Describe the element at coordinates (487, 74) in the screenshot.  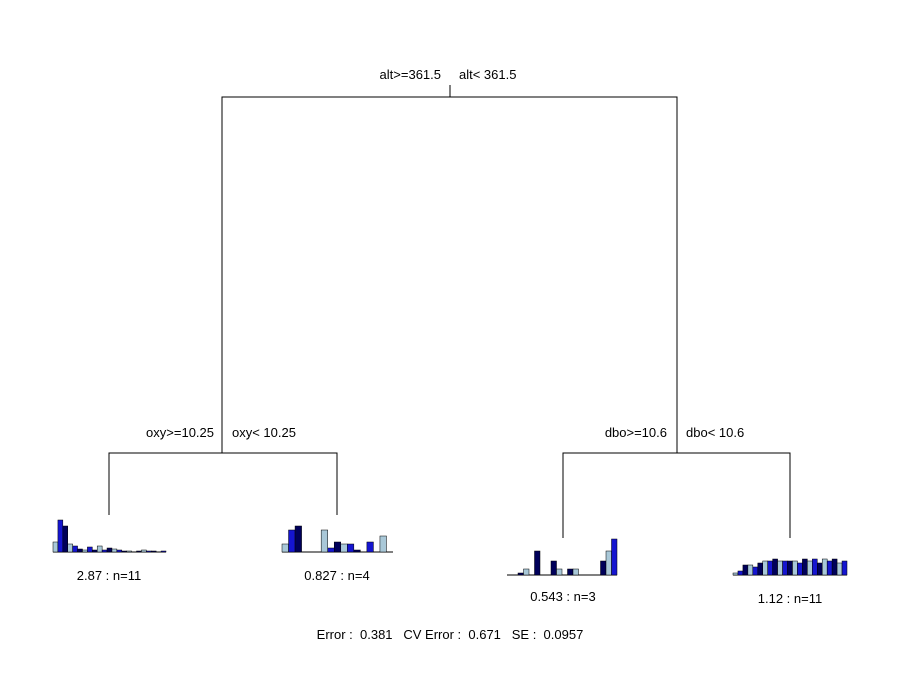
I see `split-label: alt< 361.5` at that location.